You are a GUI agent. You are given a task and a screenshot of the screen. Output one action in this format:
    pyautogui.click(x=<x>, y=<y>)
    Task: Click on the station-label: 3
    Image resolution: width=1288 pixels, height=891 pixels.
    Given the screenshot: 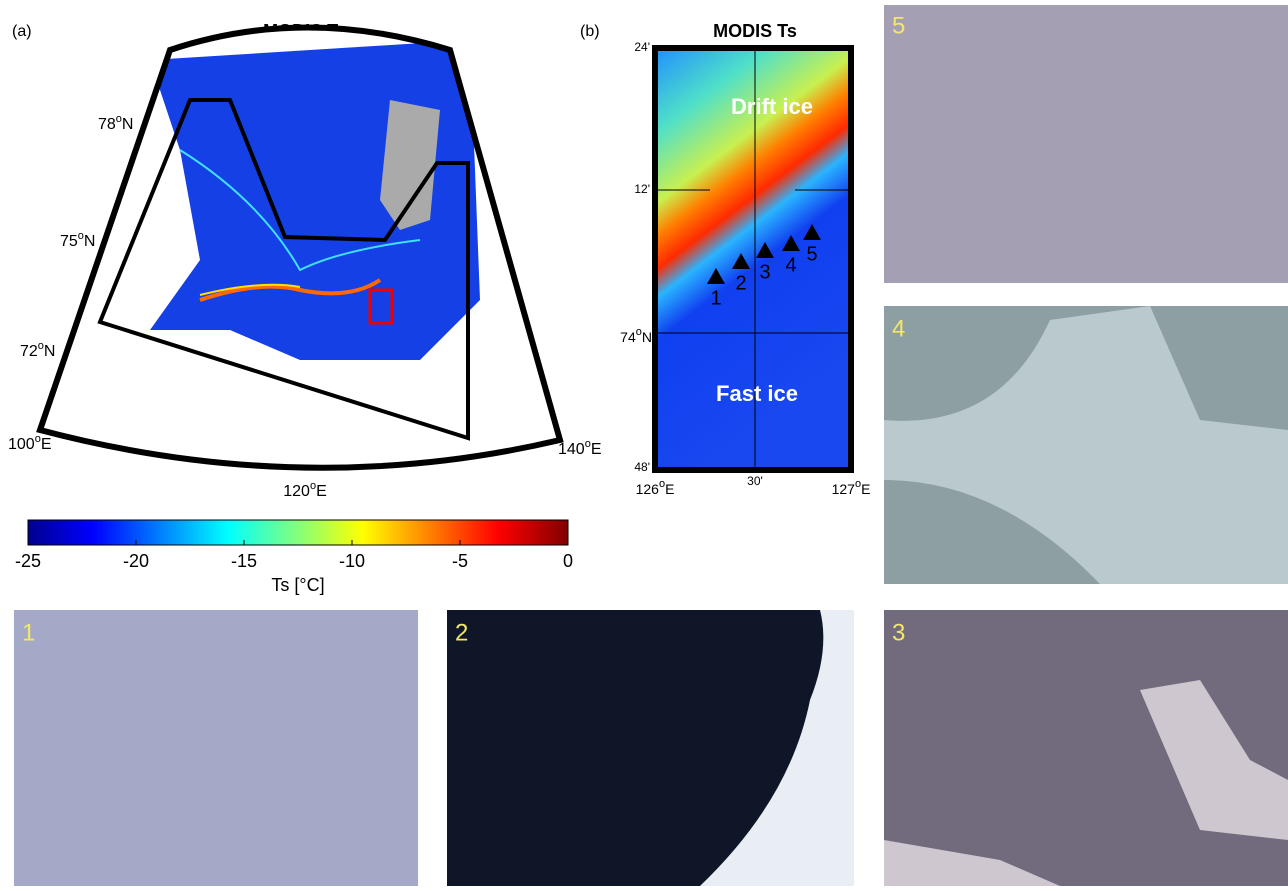 What is the action you would take?
    pyautogui.click(x=764, y=272)
    